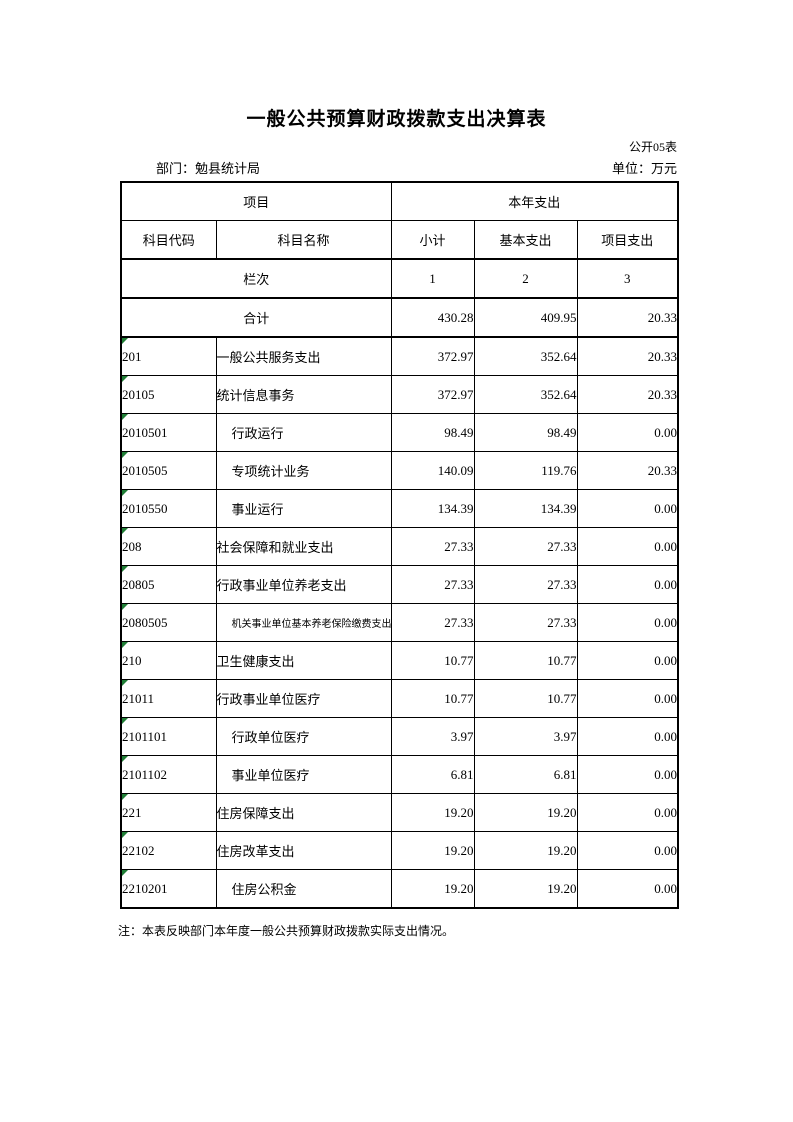 The image size is (793, 1122). I want to click on table-row: 2101102 事业单位医疗 6.81 6.81 0.00, so click(399, 774).